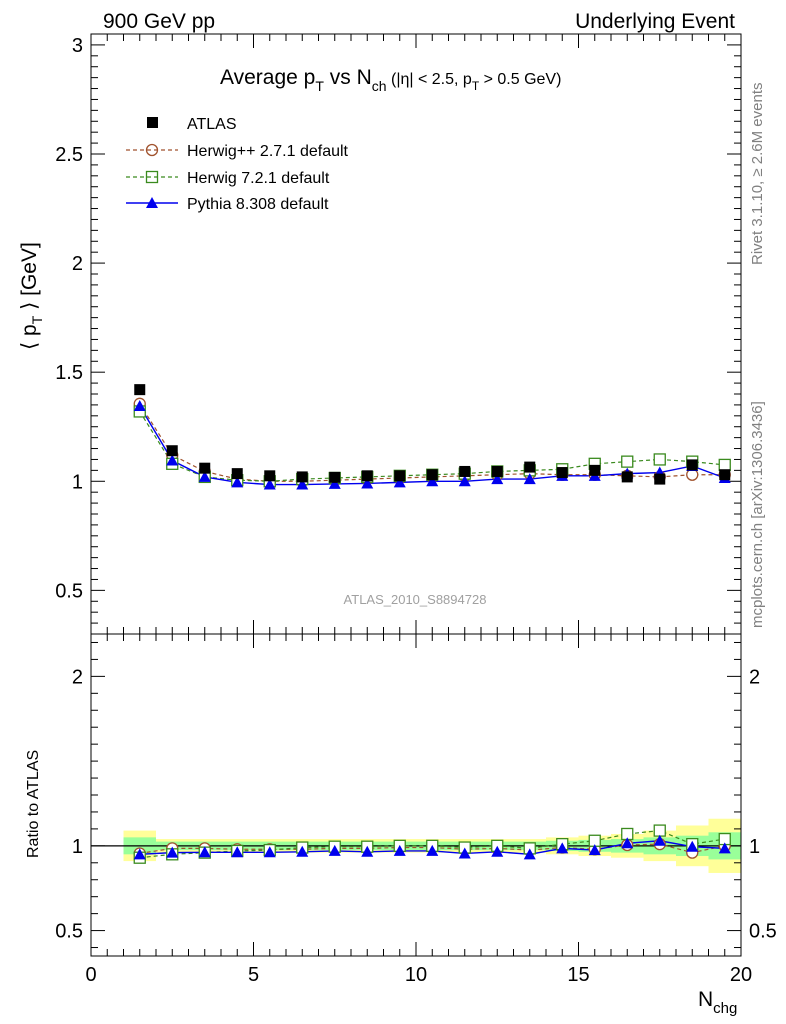 The width and height of the screenshot is (786, 1024). Describe the element at coordinates (77, 264) in the screenshot. I see `main-y-tick-label: 2` at that location.